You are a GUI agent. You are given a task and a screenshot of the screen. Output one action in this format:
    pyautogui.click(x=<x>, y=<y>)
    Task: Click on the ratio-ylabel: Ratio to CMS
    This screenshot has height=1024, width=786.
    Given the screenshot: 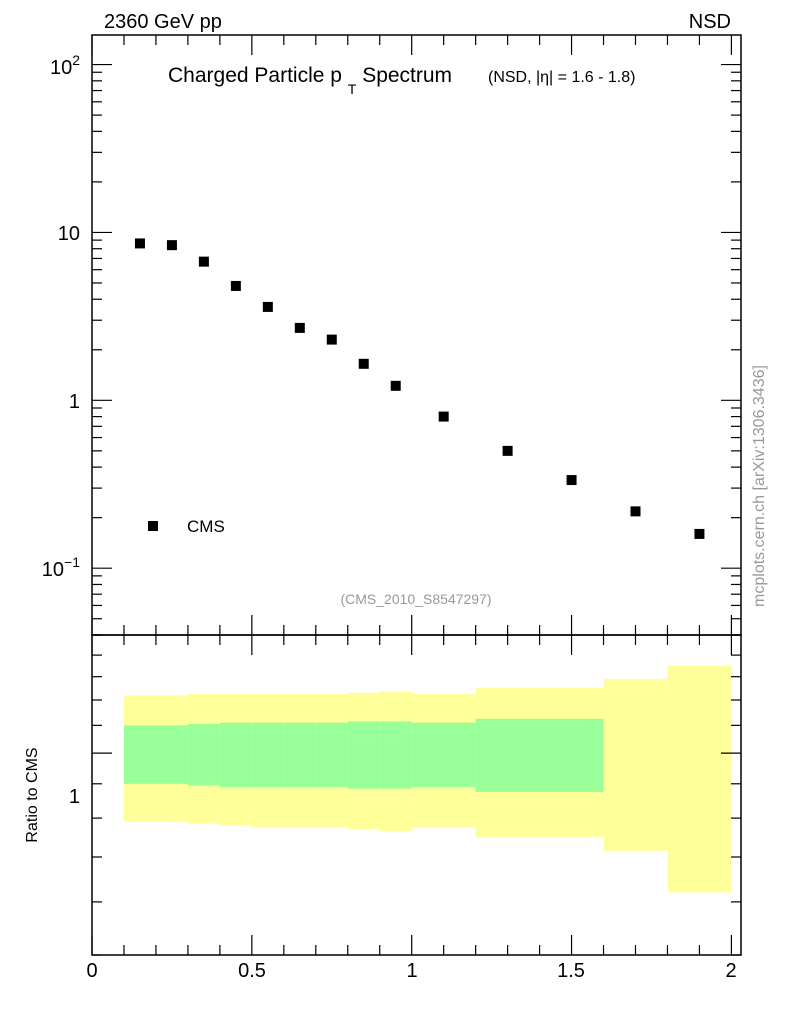 What is the action you would take?
    pyautogui.click(x=32, y=794)
    